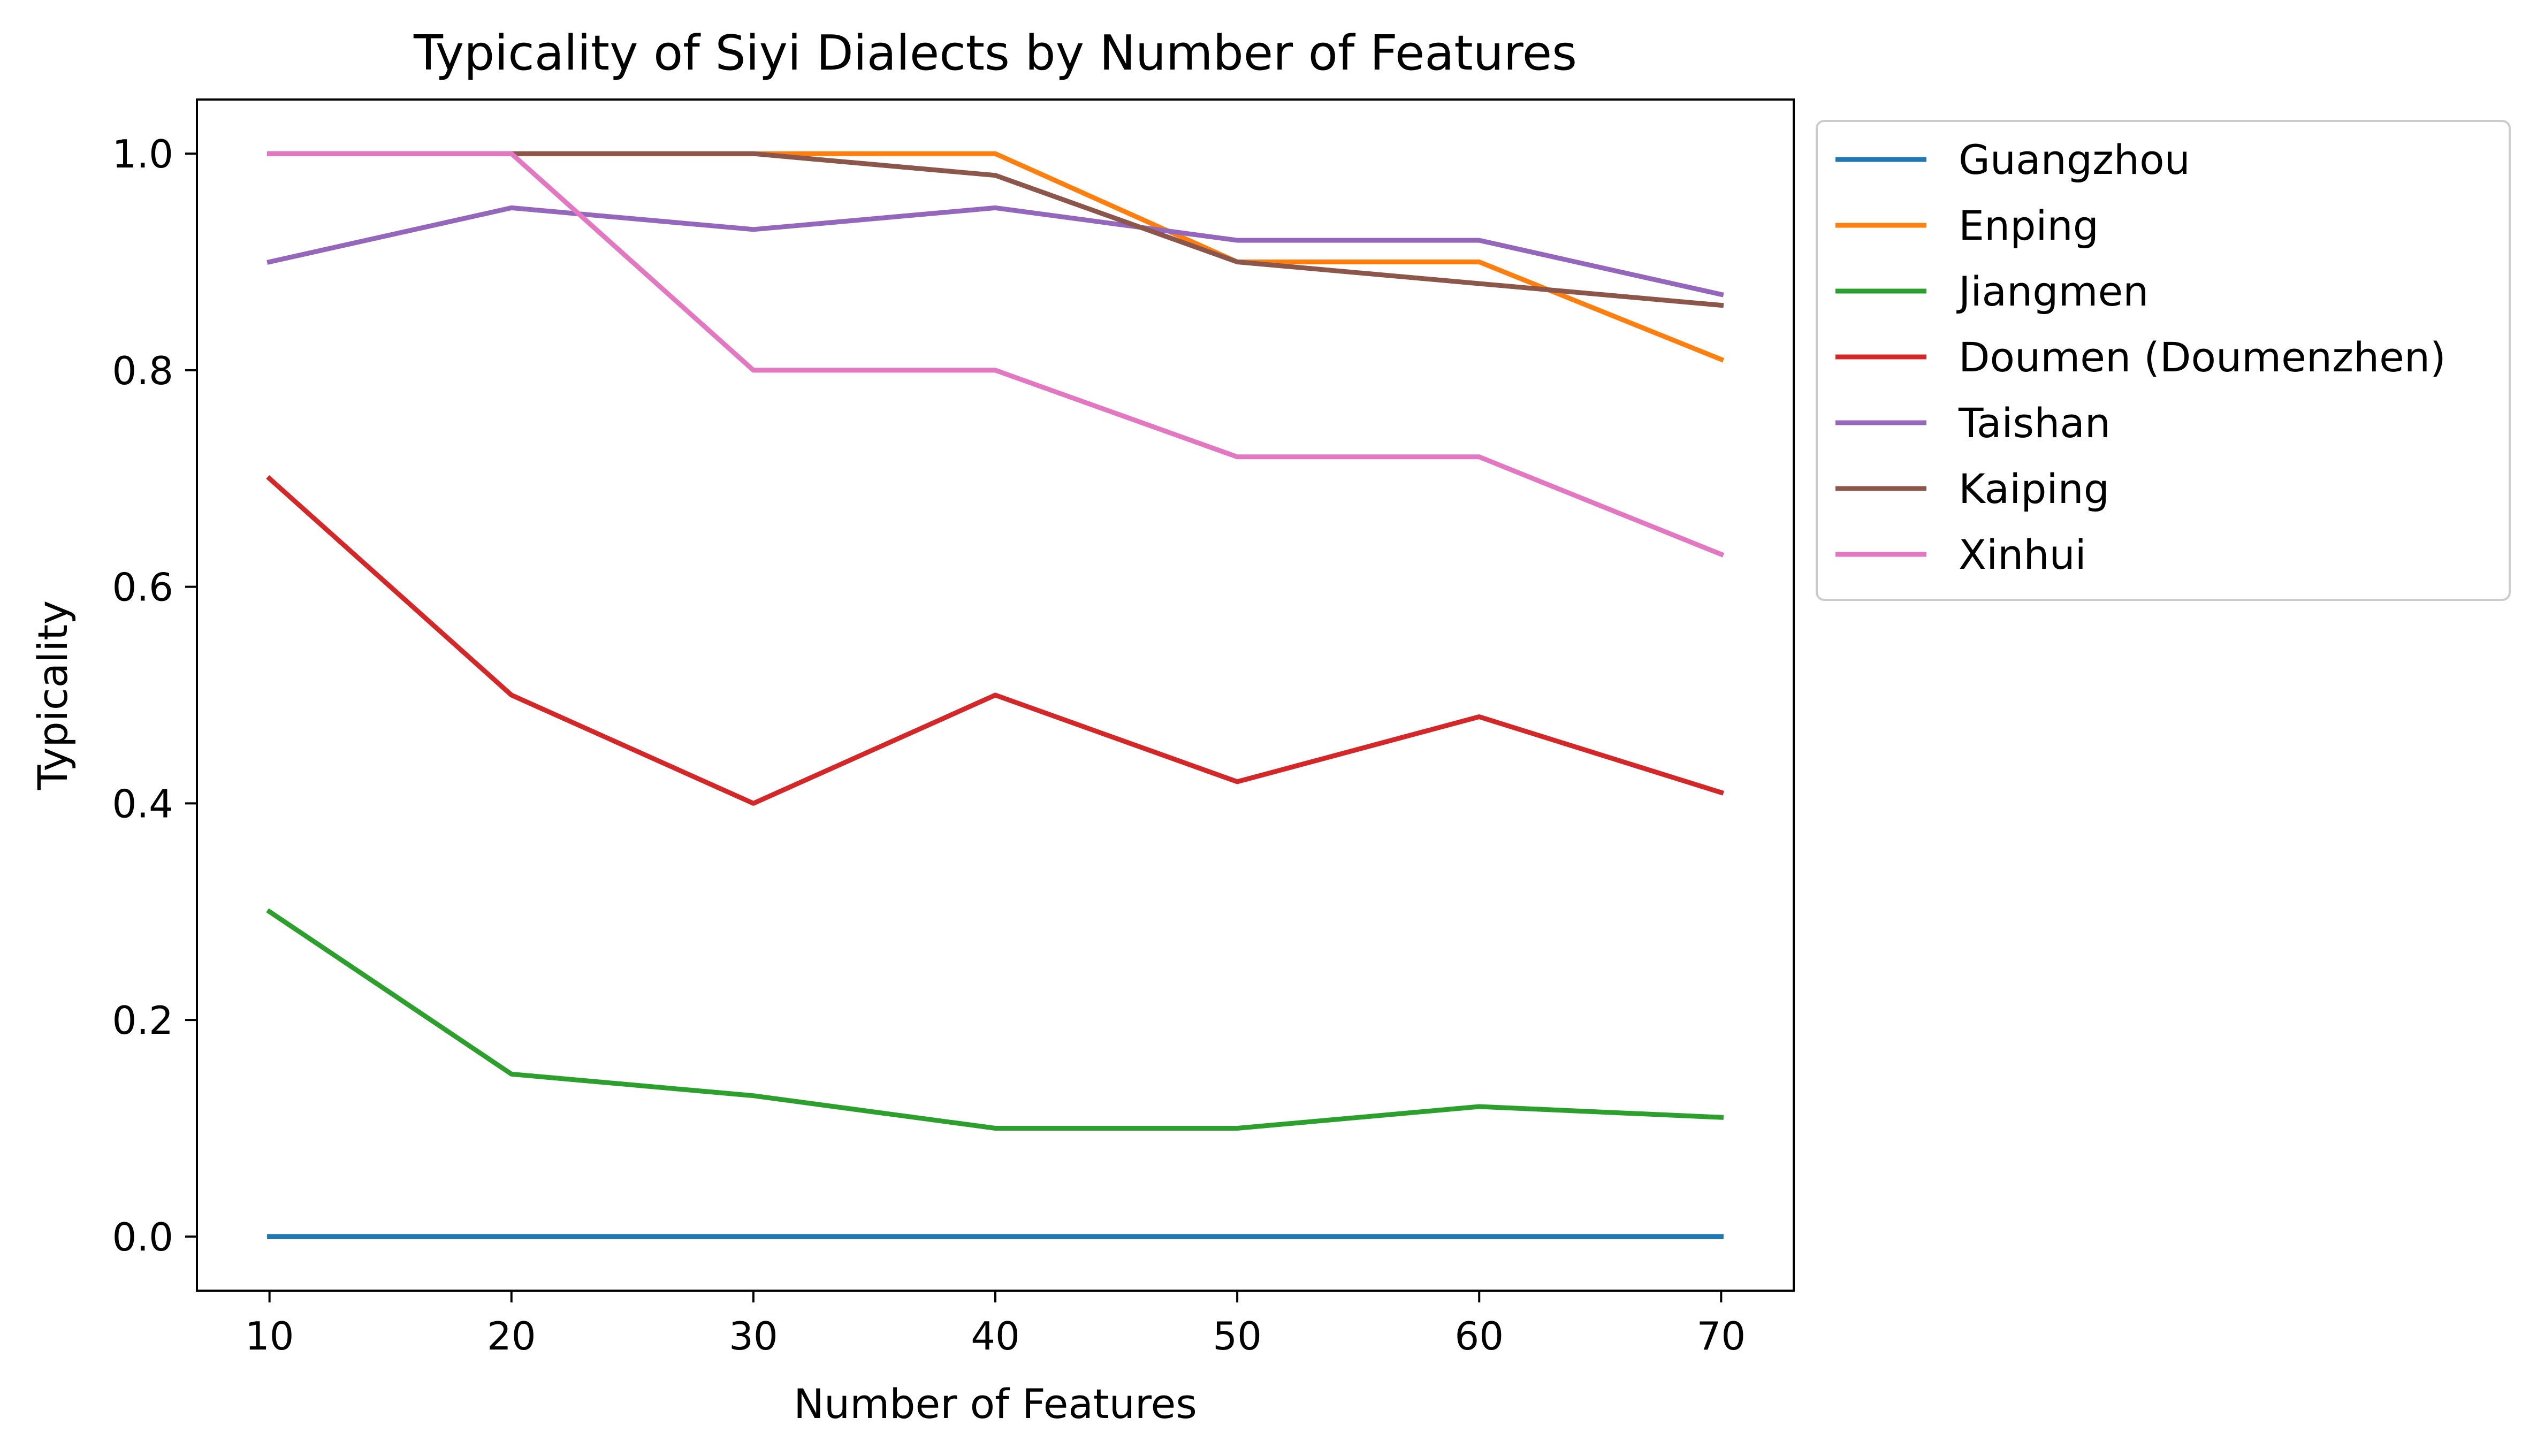 This screenshot has height=1456, width=2537. Describe the element at coordinates (2202, 357) in the screenshot. I see `legend-label-3: Doumen (Doumenzhen)` at that location.